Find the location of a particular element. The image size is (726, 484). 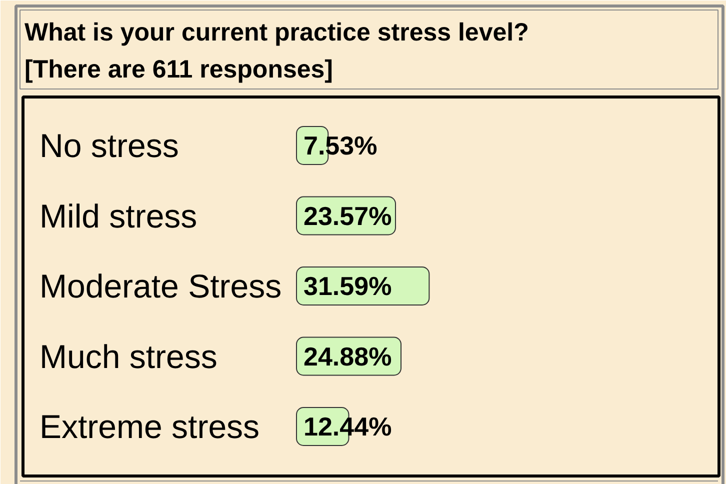

data-label: 23.57% is located at coordinates (348, 215).